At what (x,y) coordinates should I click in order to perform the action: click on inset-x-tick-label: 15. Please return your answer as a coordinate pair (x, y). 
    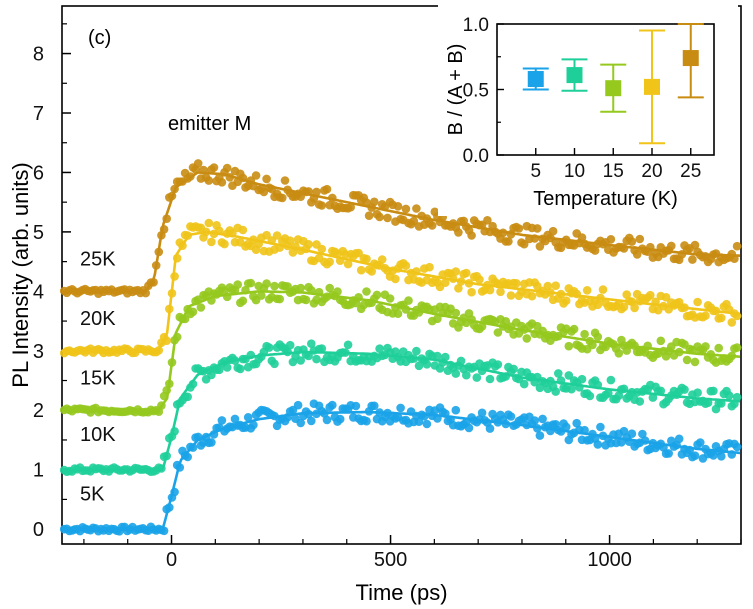
    Looking at the image, I should click on (613, 171).